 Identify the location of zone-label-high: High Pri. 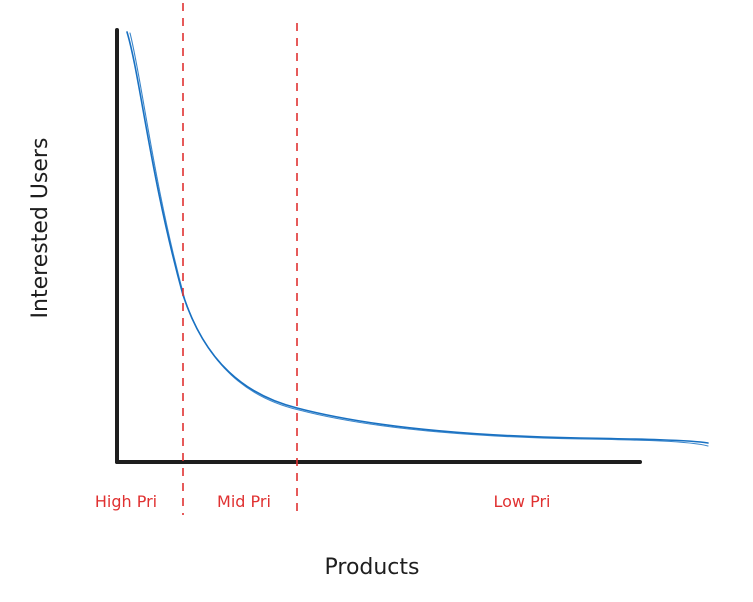
(126, 501).